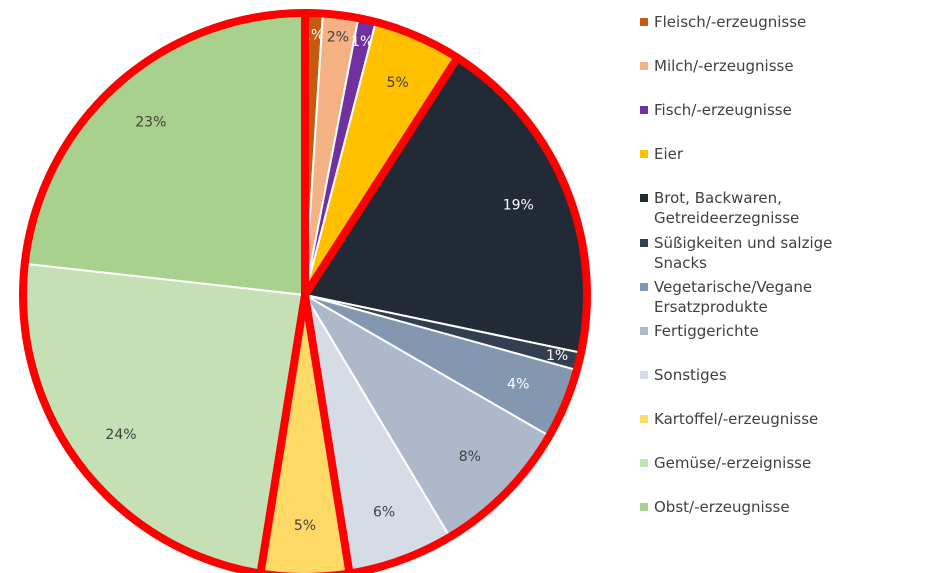 This screenshot has height=573, width=930. What do you see at coordinates (120, 435) in the screenshot?
I see `data-label: 24%` at bounding box center [120, 435].